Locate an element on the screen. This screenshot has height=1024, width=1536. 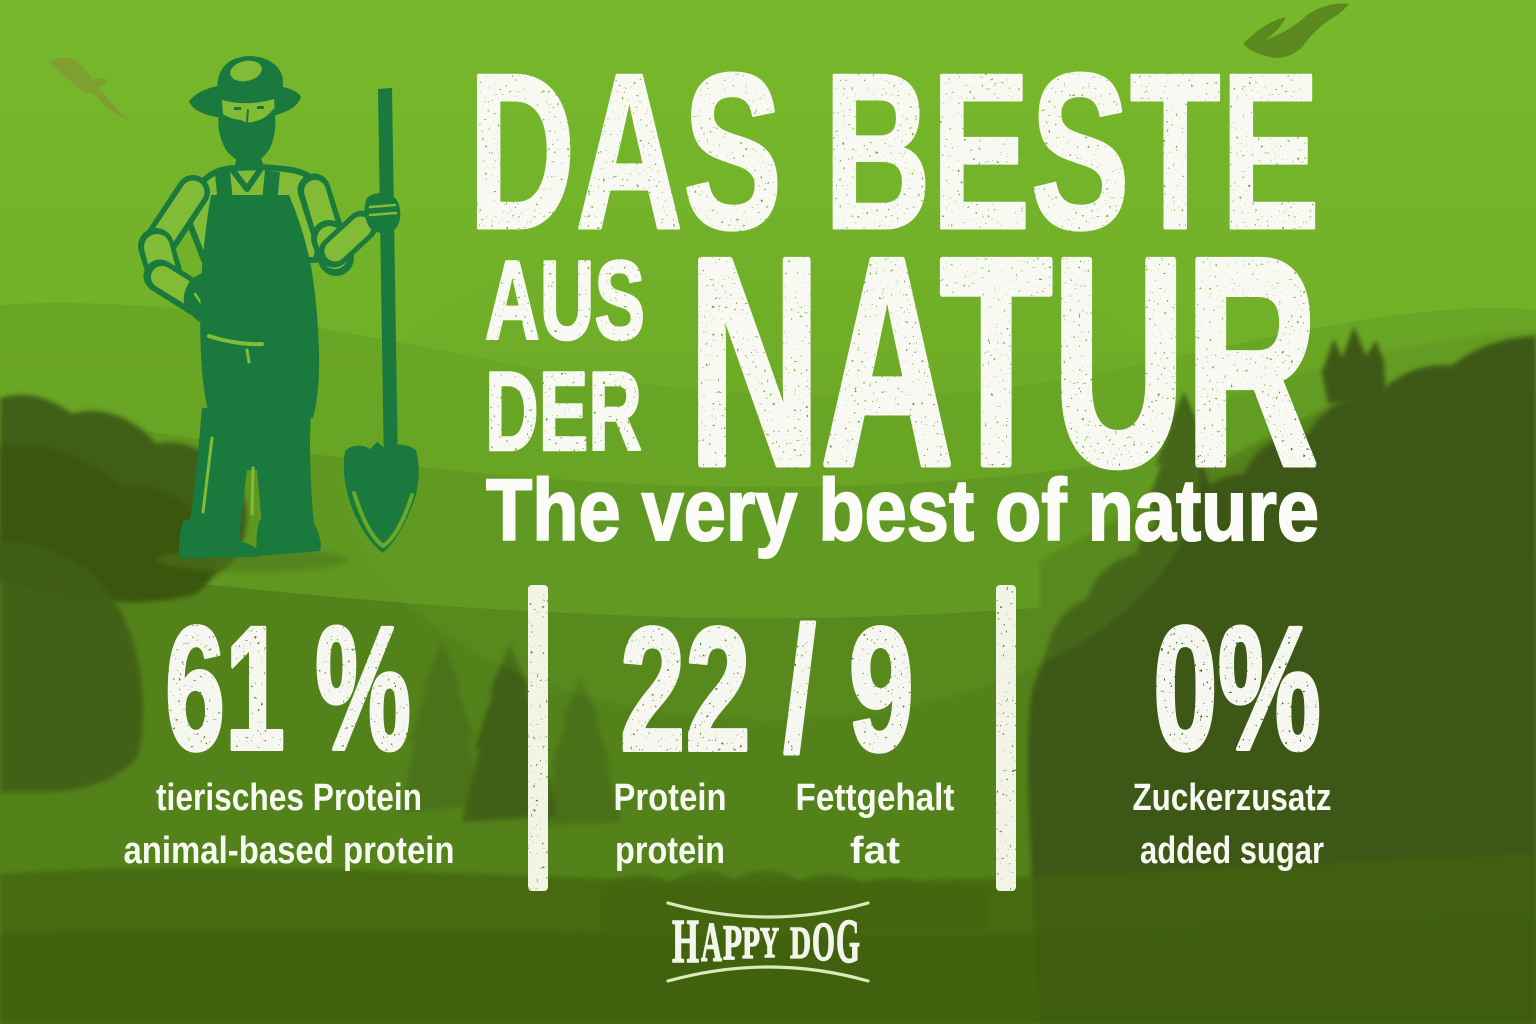
svg-text: D is located at coordinates (800, 942).